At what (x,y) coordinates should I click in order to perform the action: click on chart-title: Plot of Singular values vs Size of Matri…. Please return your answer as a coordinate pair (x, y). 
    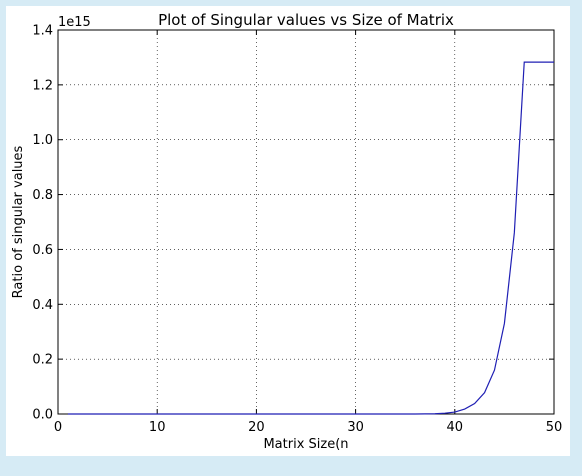
    Looking at the image, I should click on (306, 20).